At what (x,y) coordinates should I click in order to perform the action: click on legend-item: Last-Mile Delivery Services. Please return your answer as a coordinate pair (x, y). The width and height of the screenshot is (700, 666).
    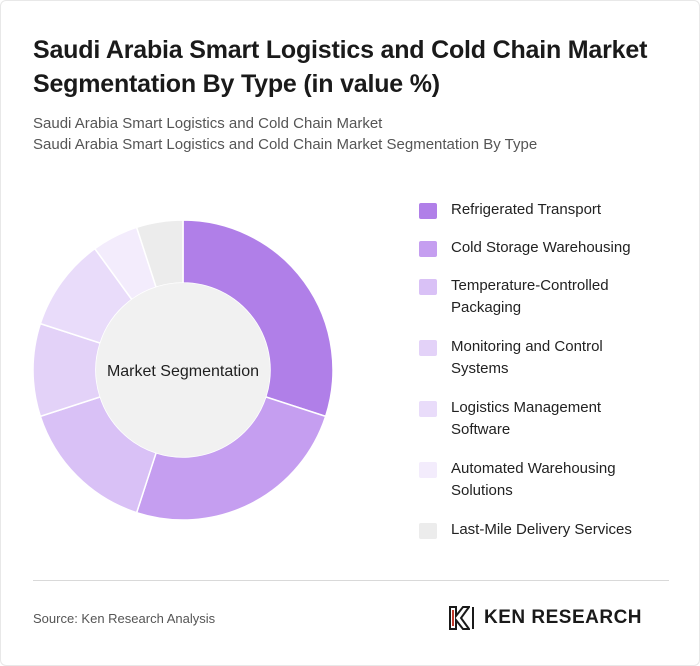
    Looking at the image, I should click on (554, 530).